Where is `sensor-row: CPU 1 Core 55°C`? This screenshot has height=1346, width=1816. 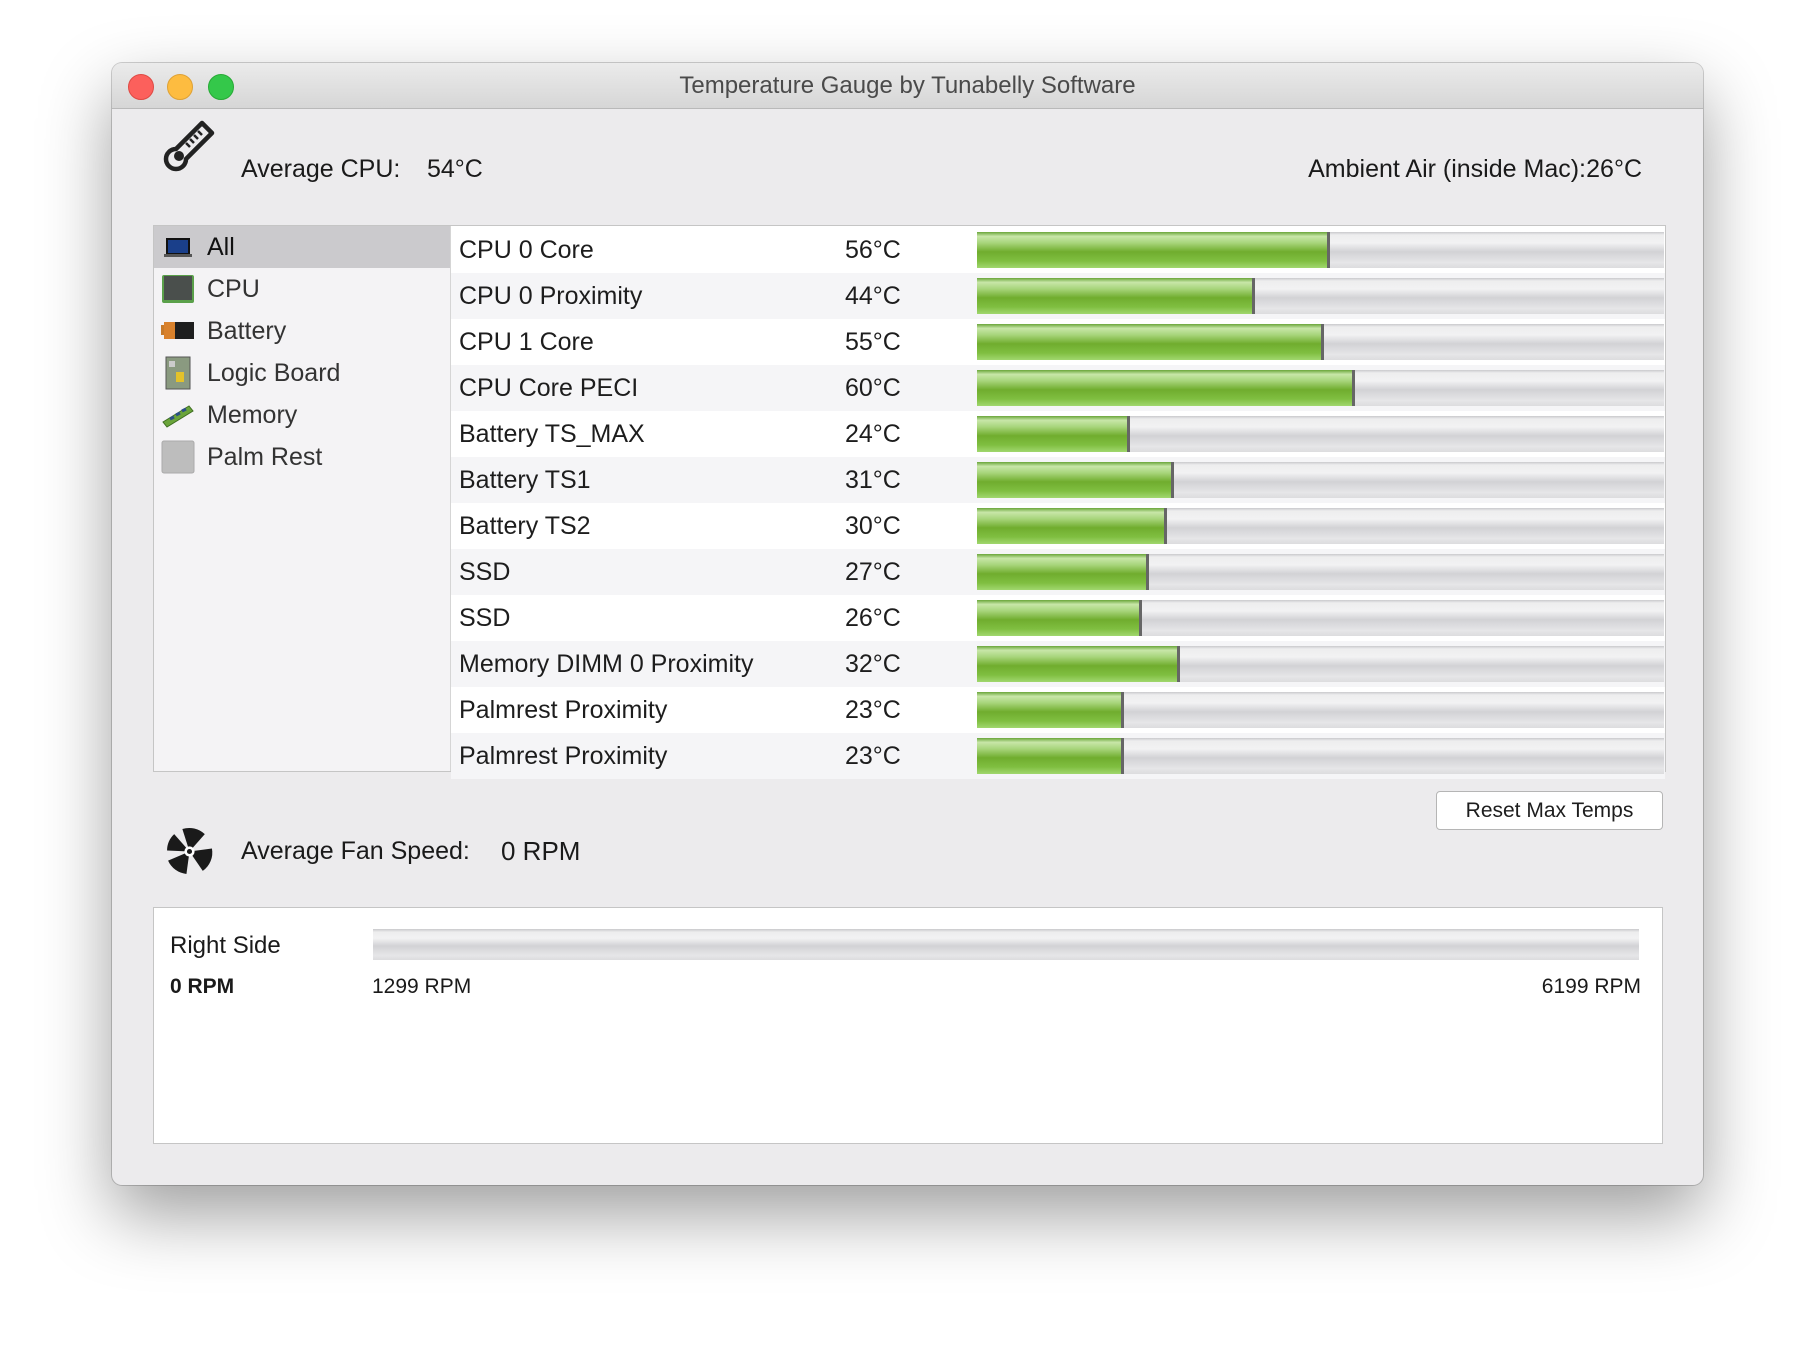 sensor-row: CPU 1 Core 55°C is located at coordinates (1058, 342).